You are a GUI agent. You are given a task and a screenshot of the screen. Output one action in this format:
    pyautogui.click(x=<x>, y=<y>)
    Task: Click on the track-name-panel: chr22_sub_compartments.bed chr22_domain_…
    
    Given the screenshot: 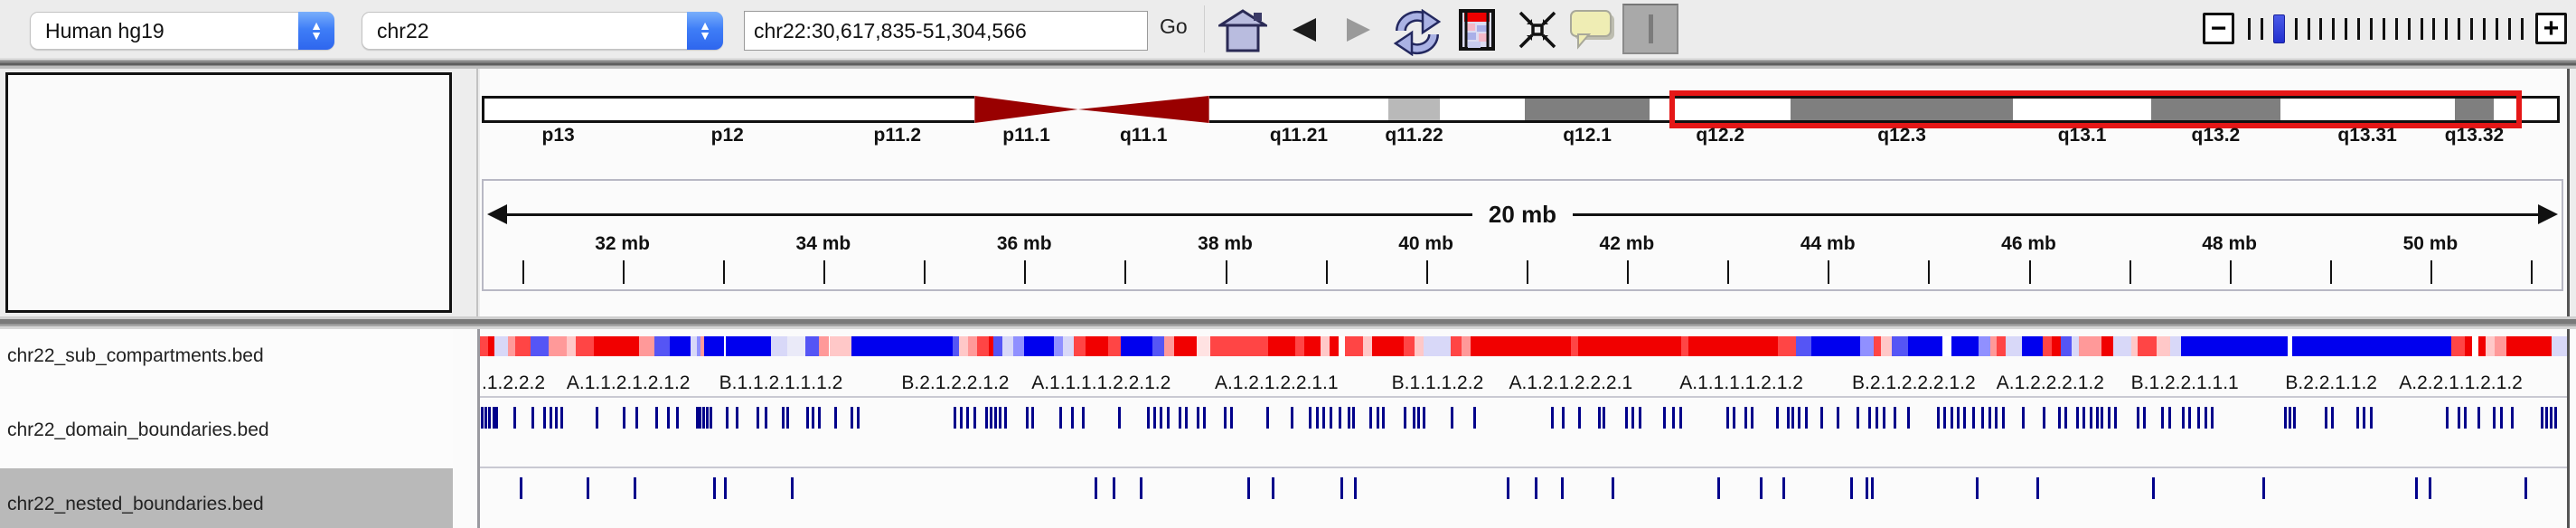 What is the action you would take?
    pyautogui.click(x=226, y=428)
    